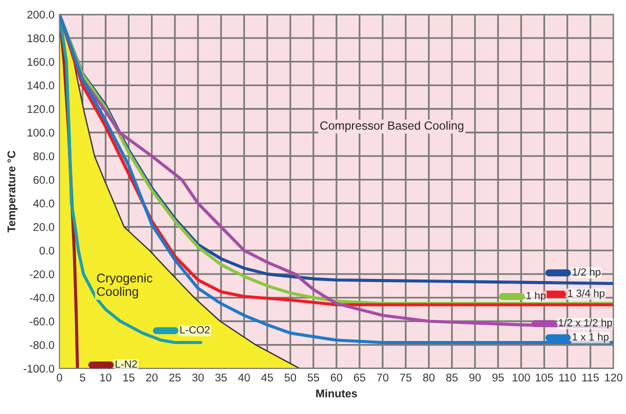 The height and width of the screenshot is (414, 626). I want to click on x-tick-label: 80, so click(429, 378).